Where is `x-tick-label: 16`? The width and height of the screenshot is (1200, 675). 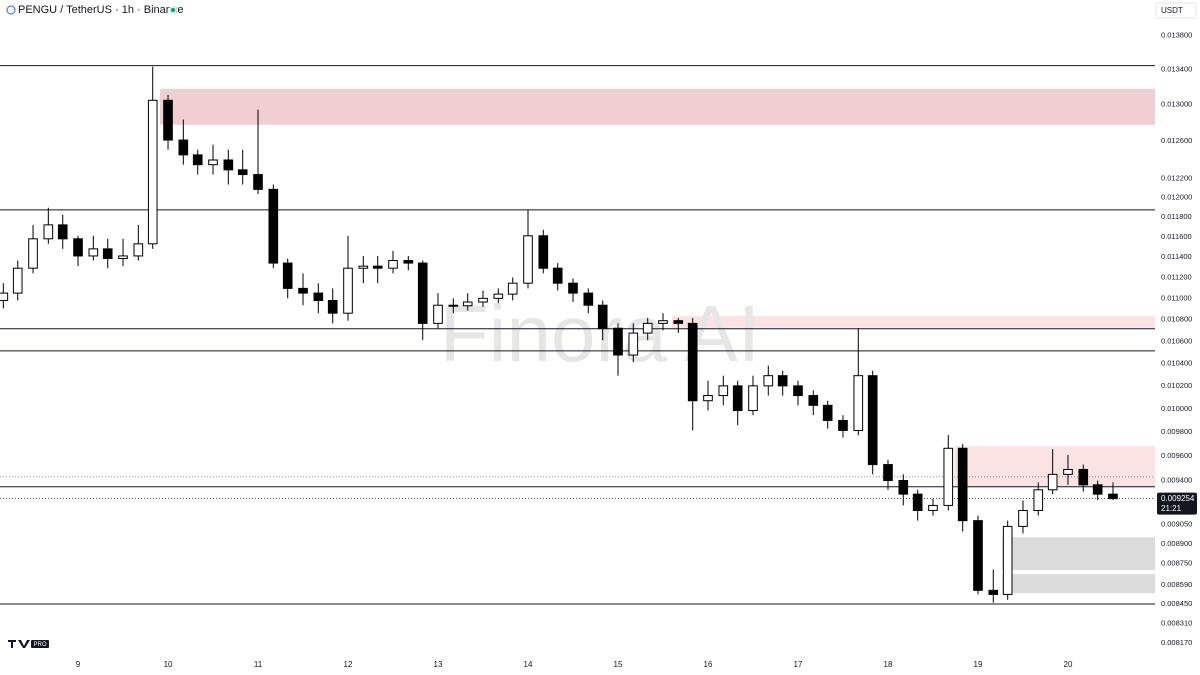
x-tick-label: 16 is located at coordinates (708, 664).